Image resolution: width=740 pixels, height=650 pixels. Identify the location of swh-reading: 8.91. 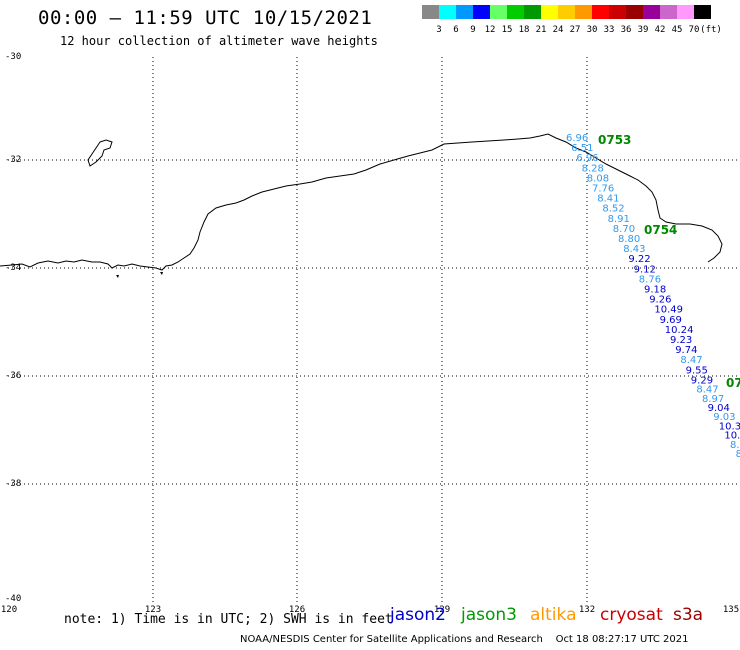
(619, 219).